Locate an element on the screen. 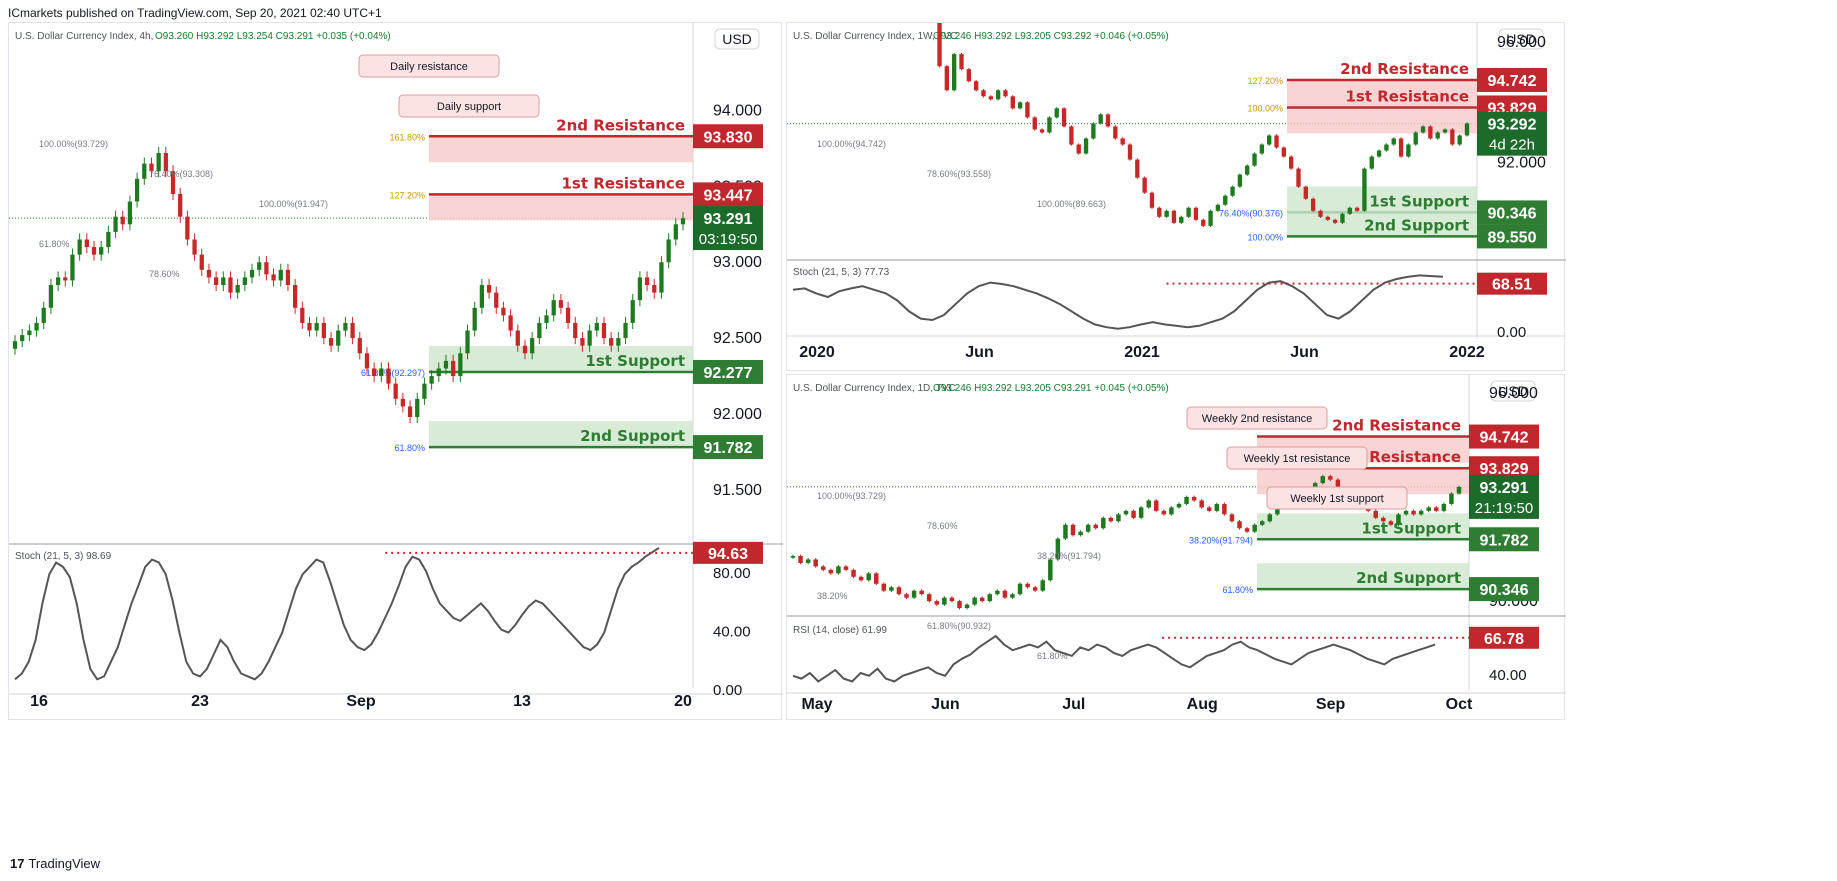 The image size is (1837, 881). x-tick-label: 20 is located at coordinates (683, 701).